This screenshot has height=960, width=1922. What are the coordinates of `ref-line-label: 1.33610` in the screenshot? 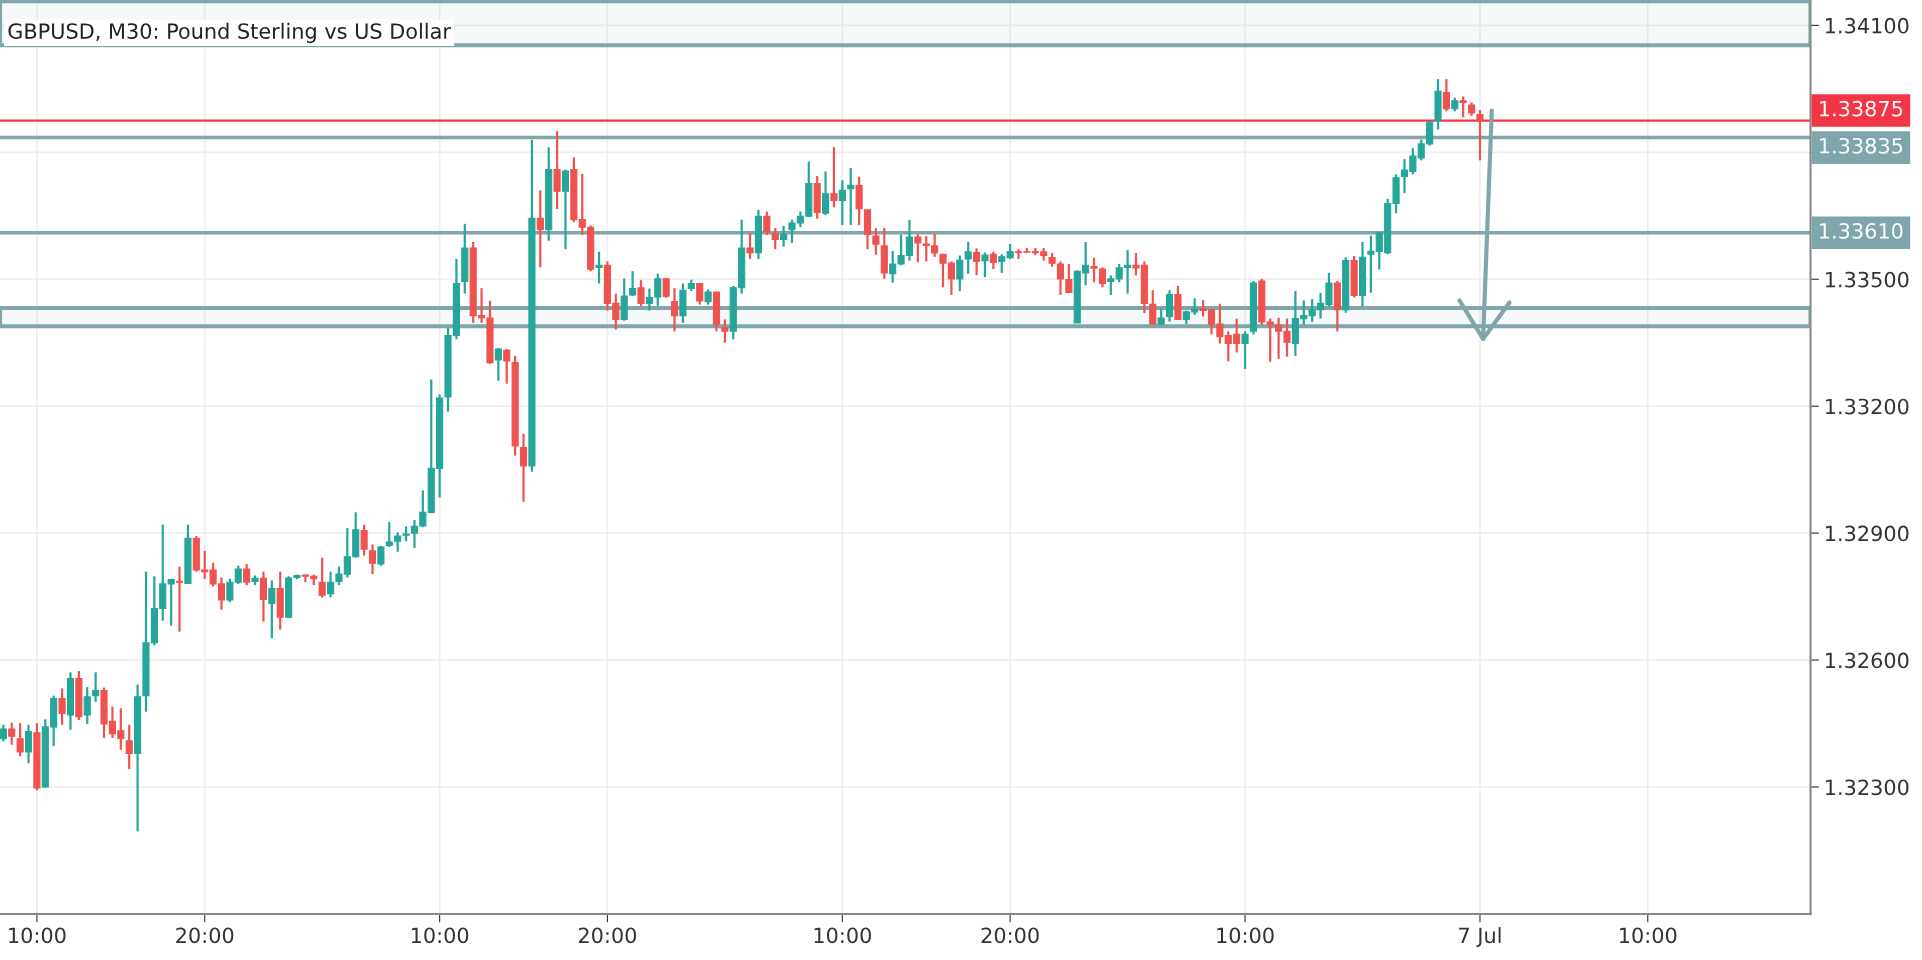 It's located at (1861, 231).